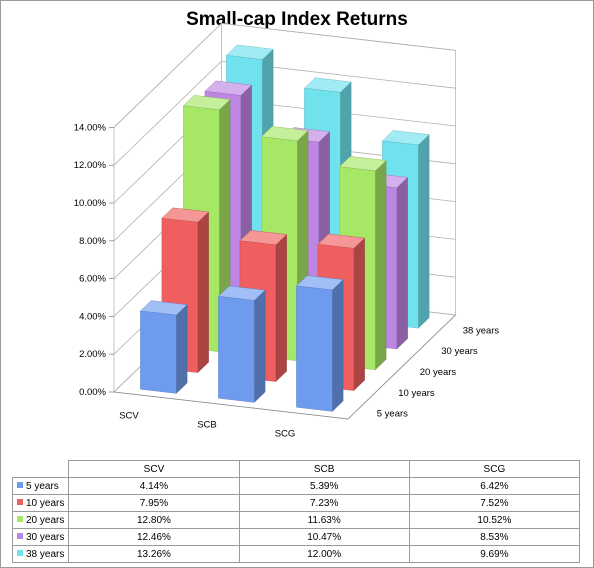 The image size is (594, 568). I want to click on data-table-cell: 10.47%, so click(324, 537).